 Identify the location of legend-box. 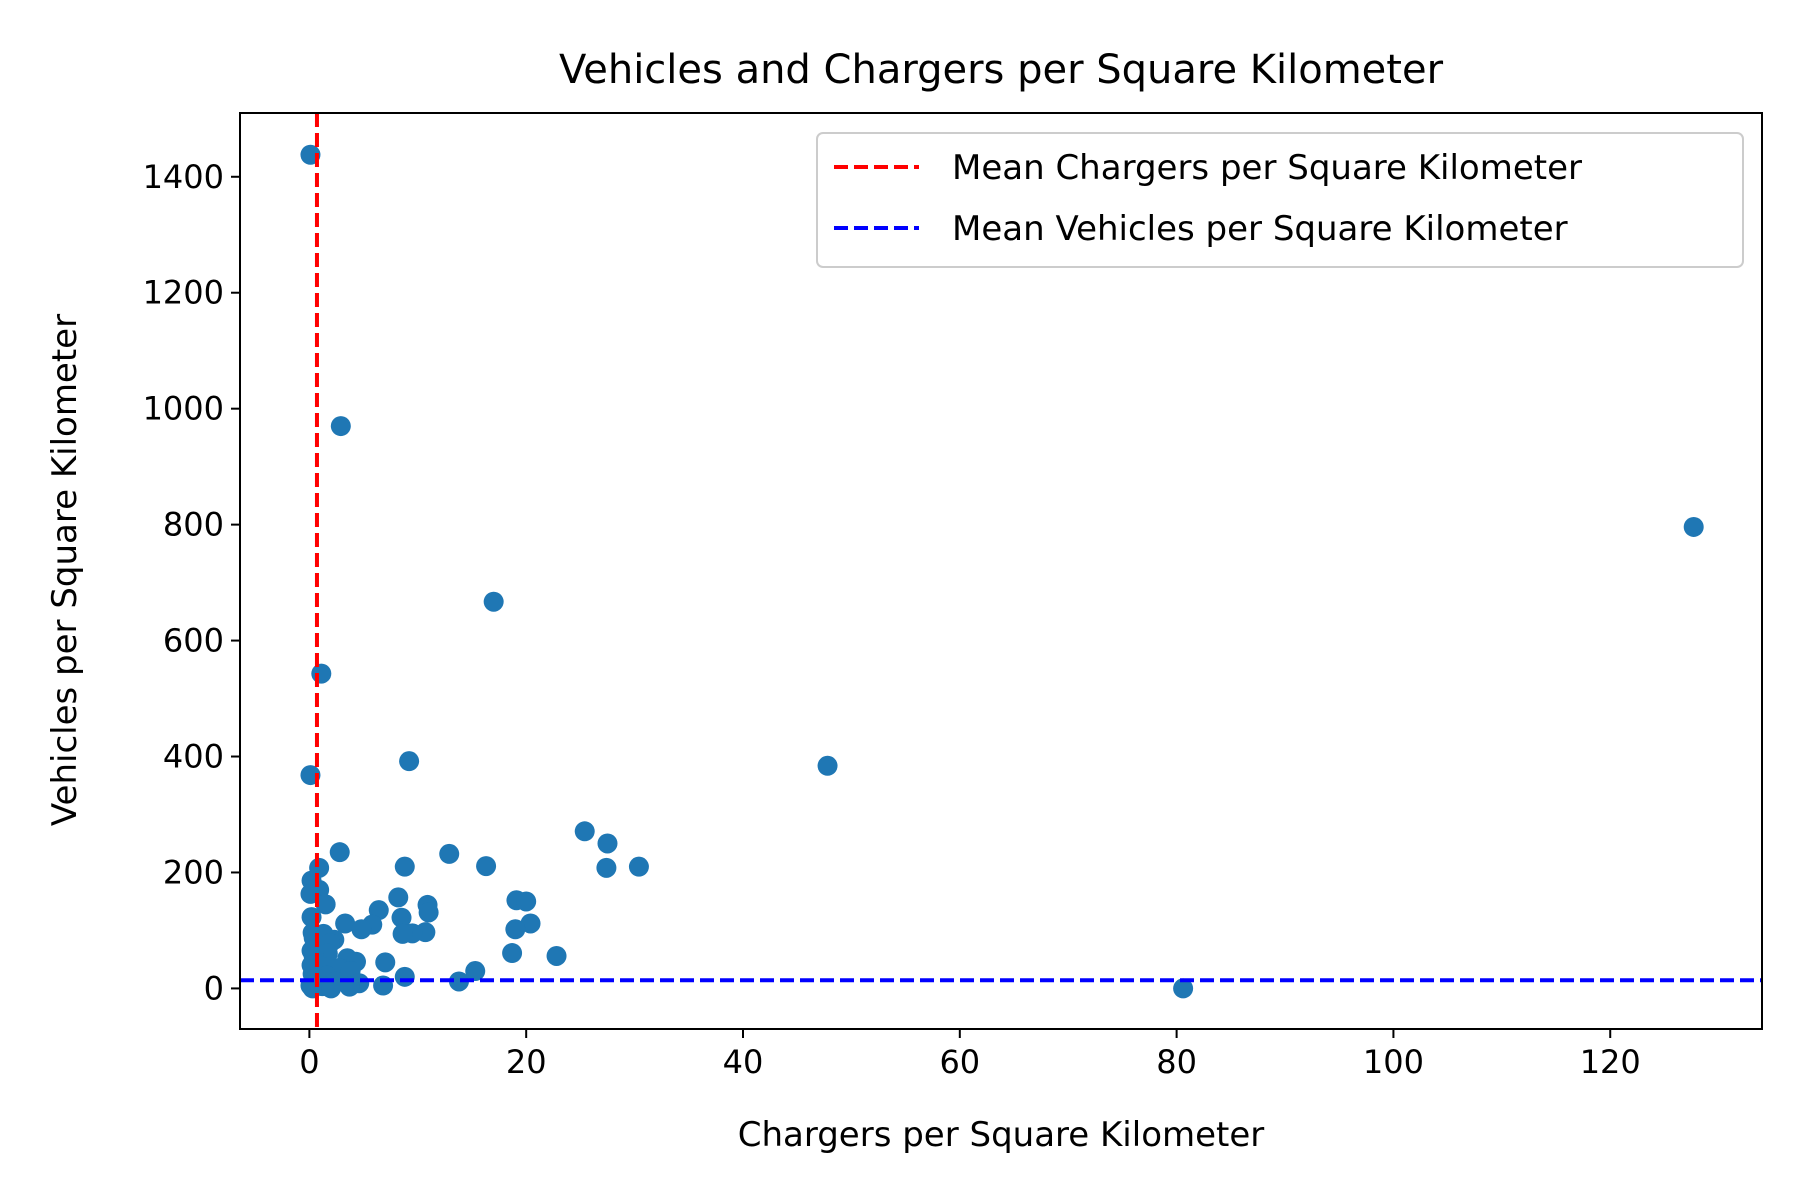
(1280, 200).